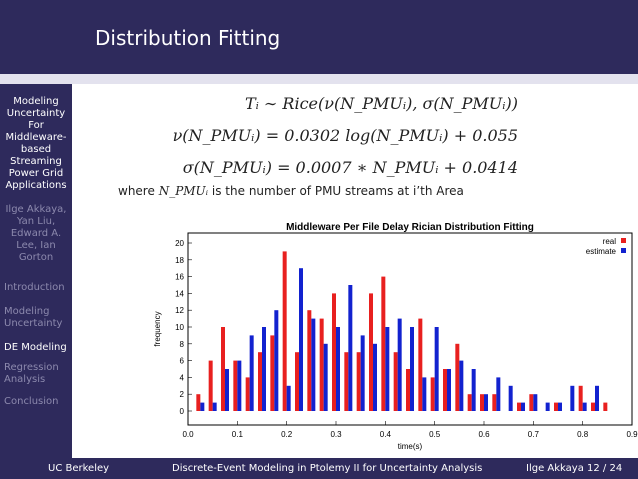 This screenshot has height=479, width=638. What do you see at coordinates (179, 293) in the screenshot?
I see `y-tick-label: 14` at bounding box center [179, 293].